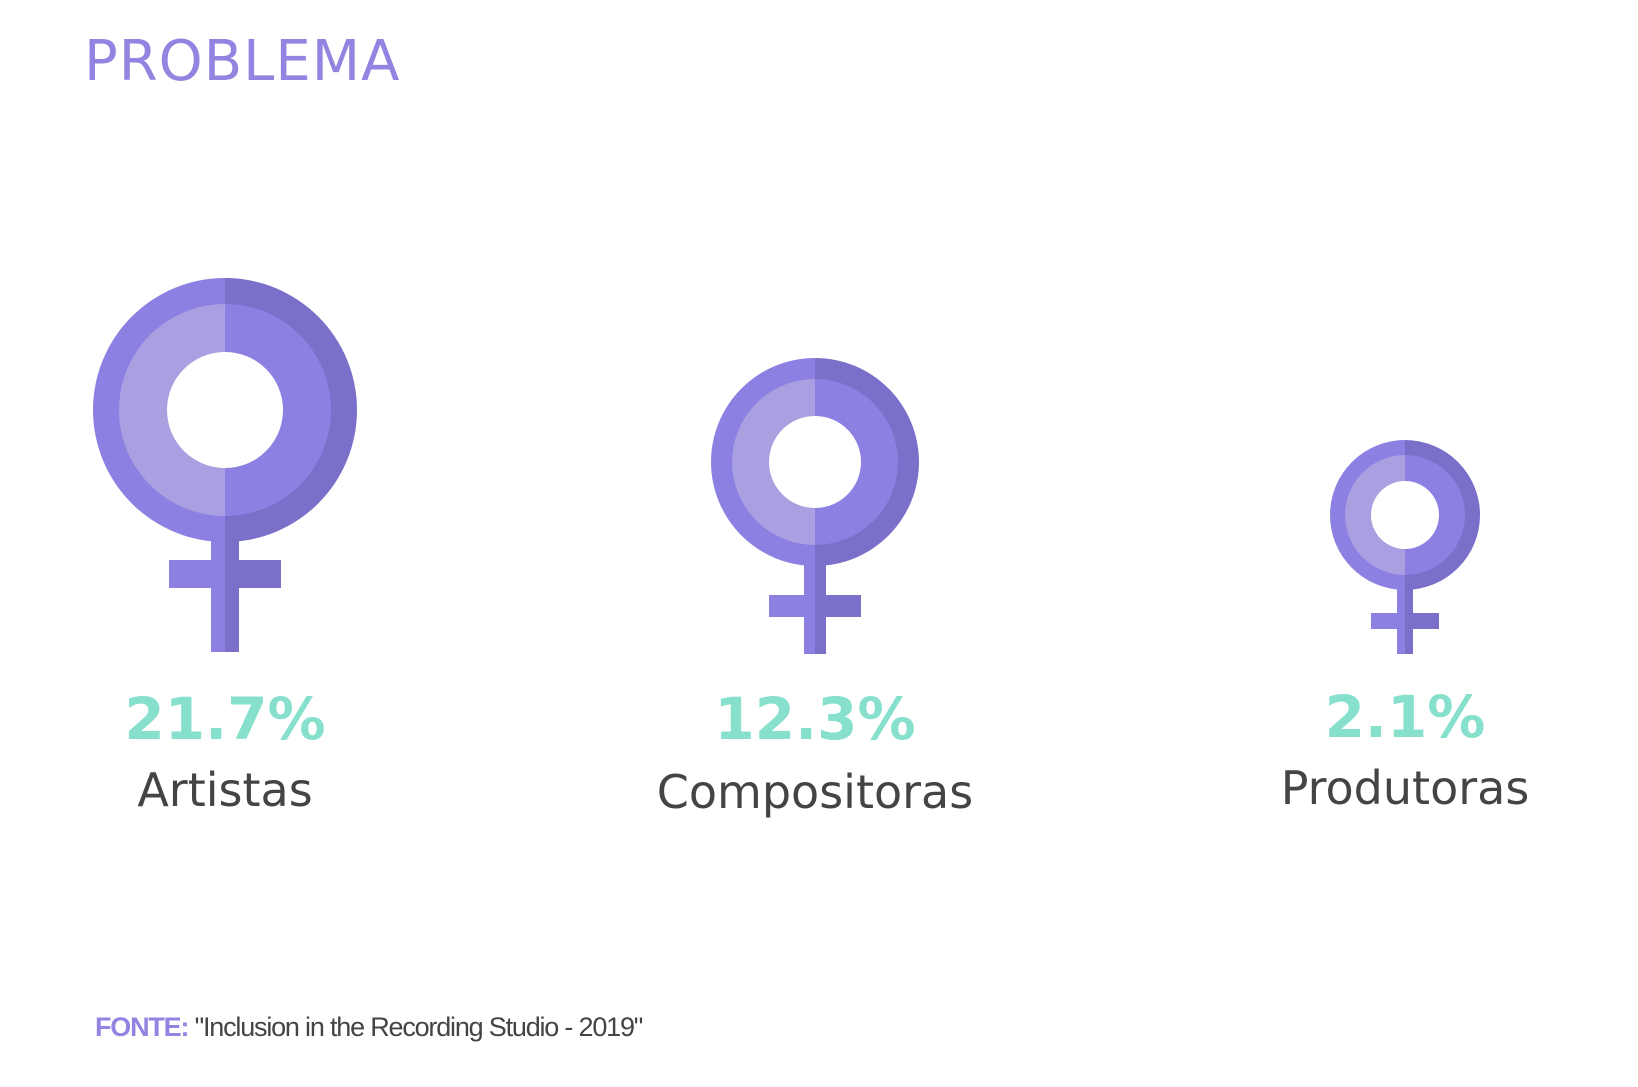 This screenshot has height=1087, width=1638. I want to click on stat-label: Artistas, so click(225, 790).